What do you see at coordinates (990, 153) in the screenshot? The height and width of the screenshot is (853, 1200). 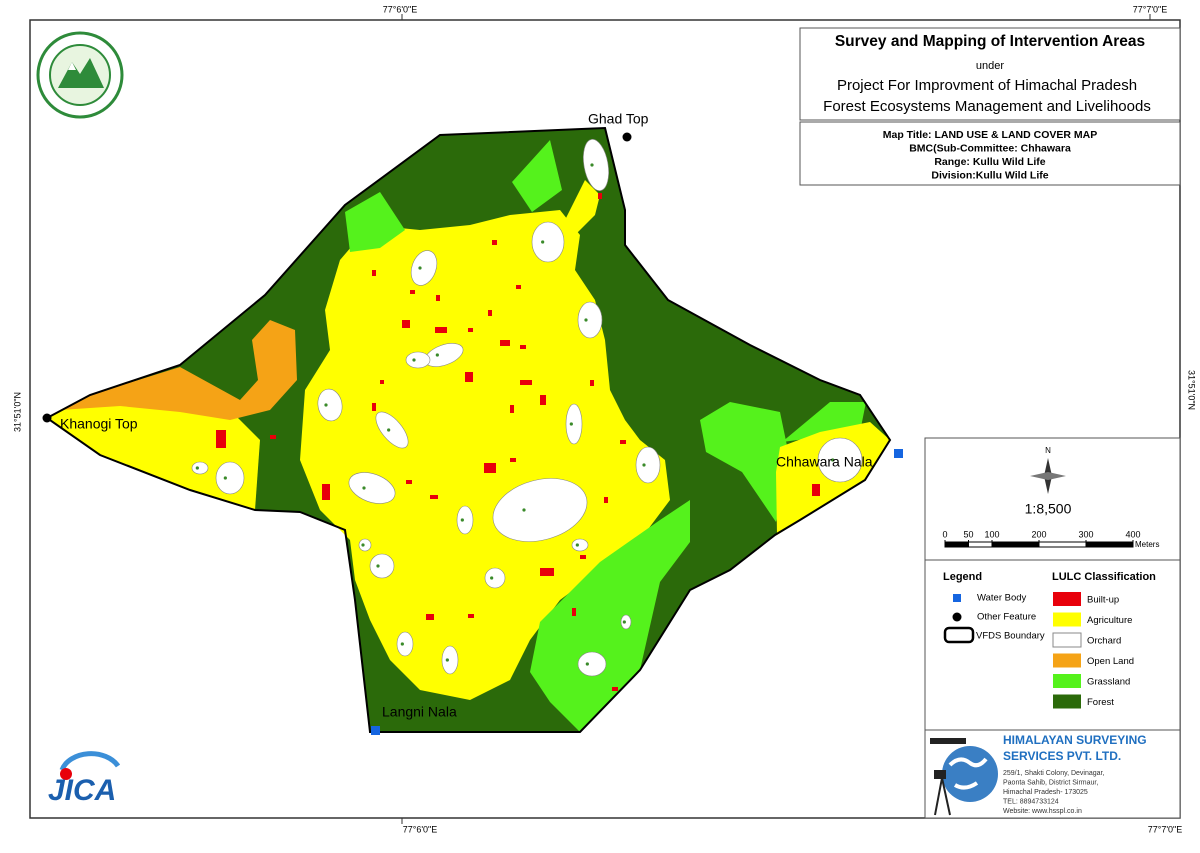 I see `info-box` at bounding box center [990, 153].